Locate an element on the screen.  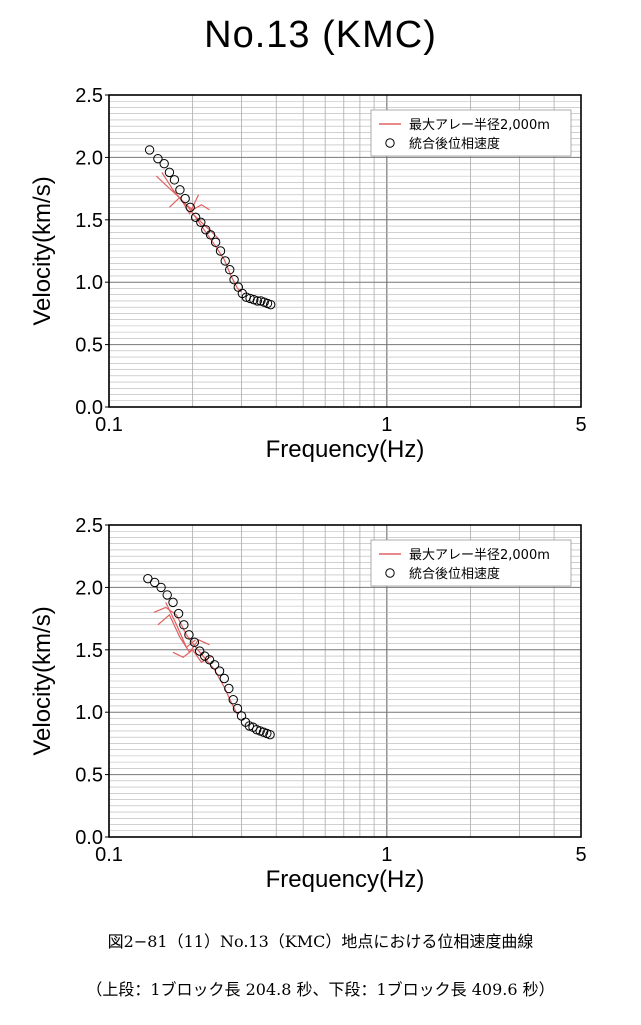
figure-caption: 図2−81（11）No.13（KMC）地点における位相速度曲線 is located at coordinates (320, 941).